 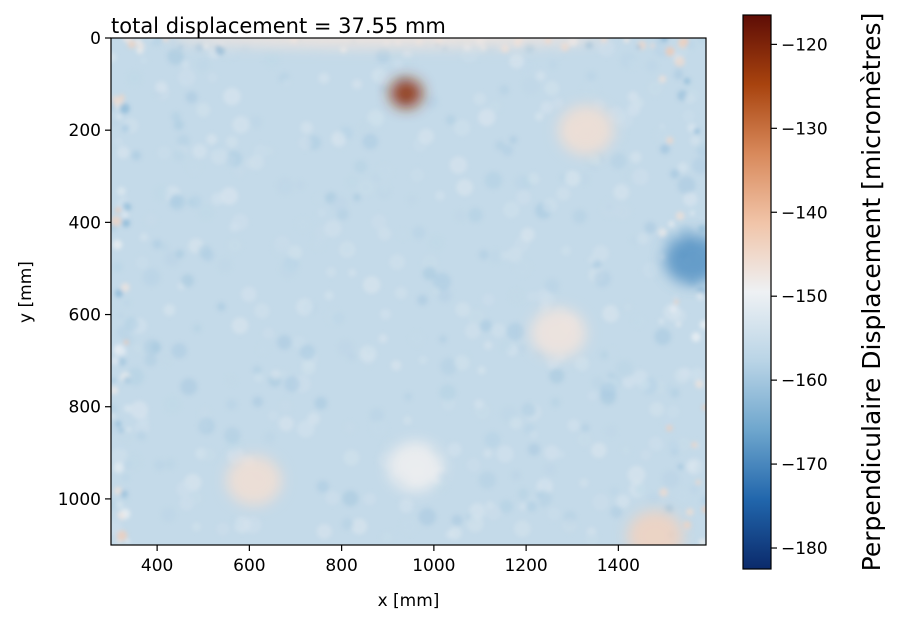 I want to click on x-axis-ticks: 400 600 800 1000 1200 1400, so click(x=390, y=560).